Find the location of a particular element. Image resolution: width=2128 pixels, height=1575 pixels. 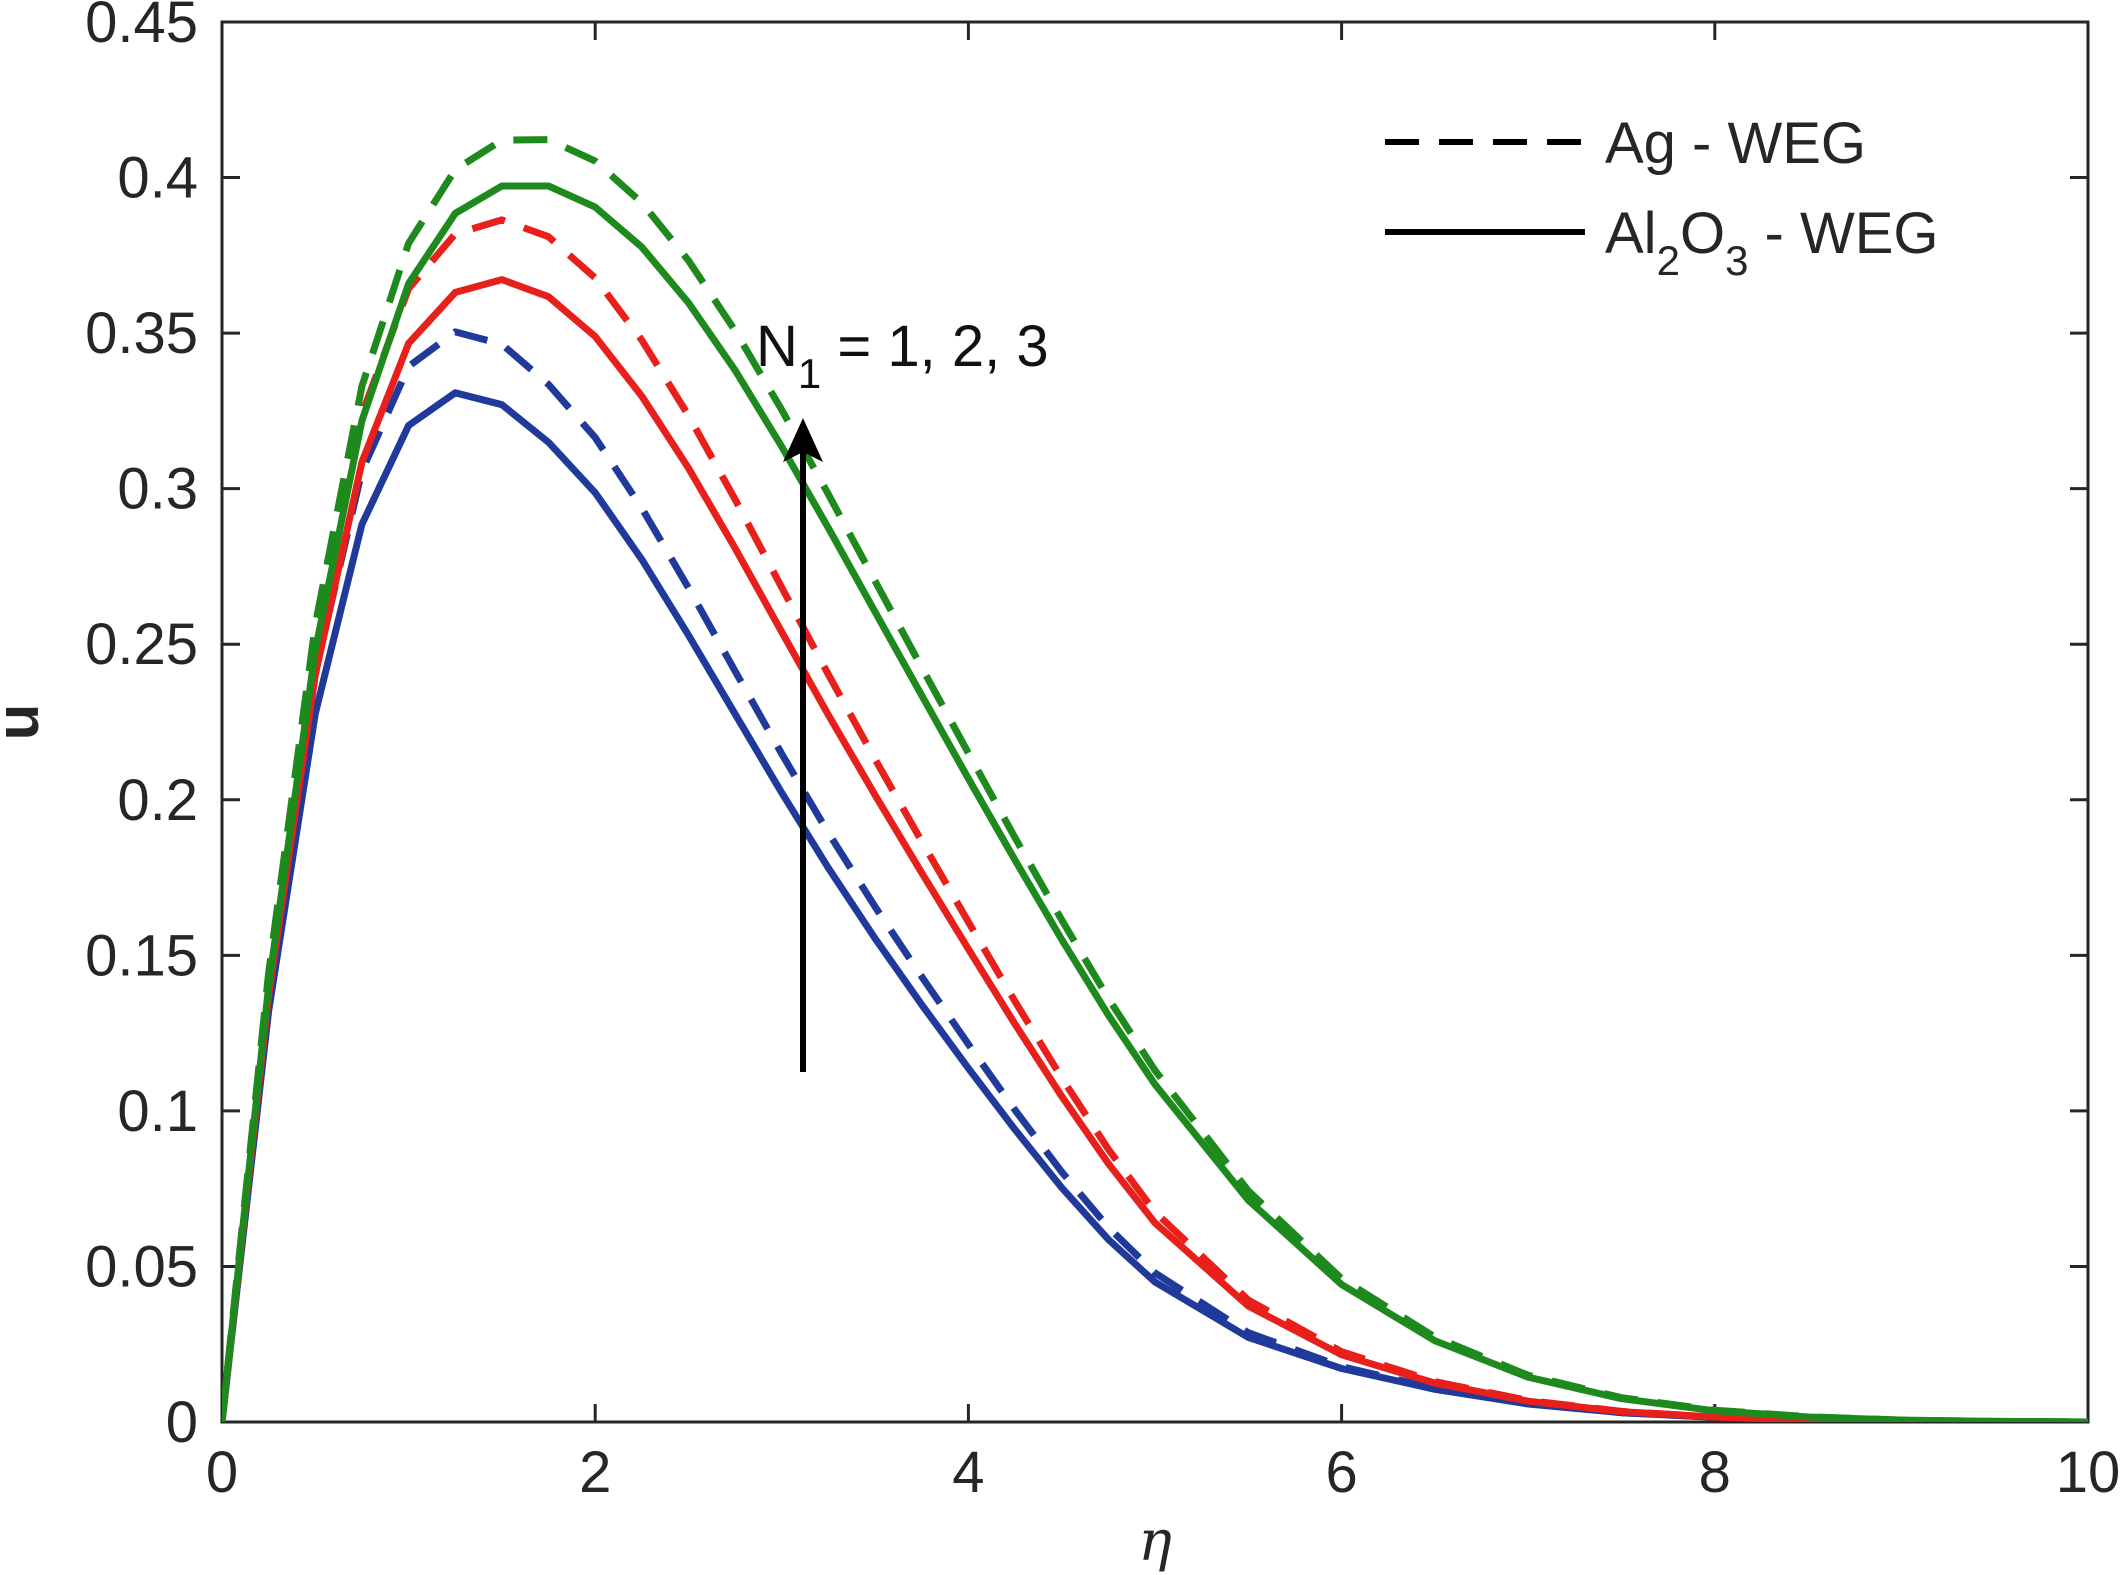

y-tick-label: 0.25 is located at coordinates (141, 644).